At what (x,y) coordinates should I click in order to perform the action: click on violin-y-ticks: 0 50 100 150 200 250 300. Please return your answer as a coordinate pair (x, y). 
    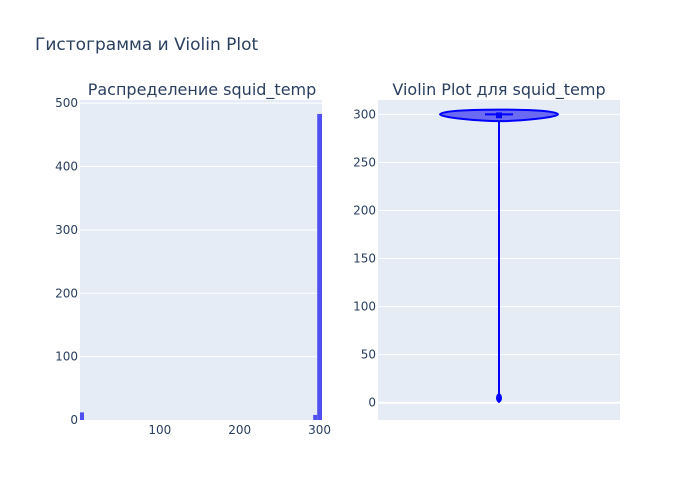
    Looking at the image, I should click on (364, 258).